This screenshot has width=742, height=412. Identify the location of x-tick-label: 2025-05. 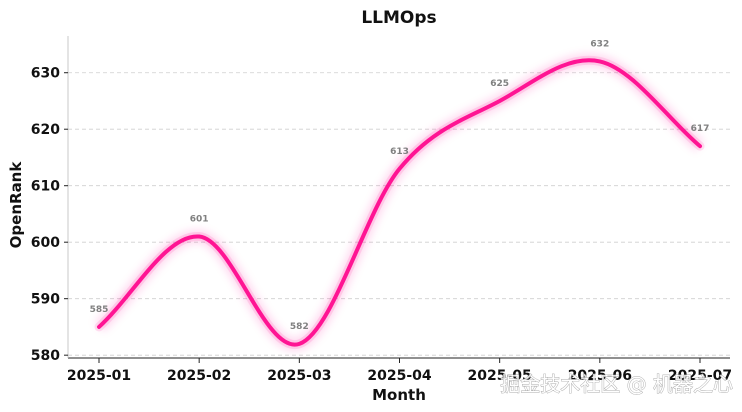
(500, 376).